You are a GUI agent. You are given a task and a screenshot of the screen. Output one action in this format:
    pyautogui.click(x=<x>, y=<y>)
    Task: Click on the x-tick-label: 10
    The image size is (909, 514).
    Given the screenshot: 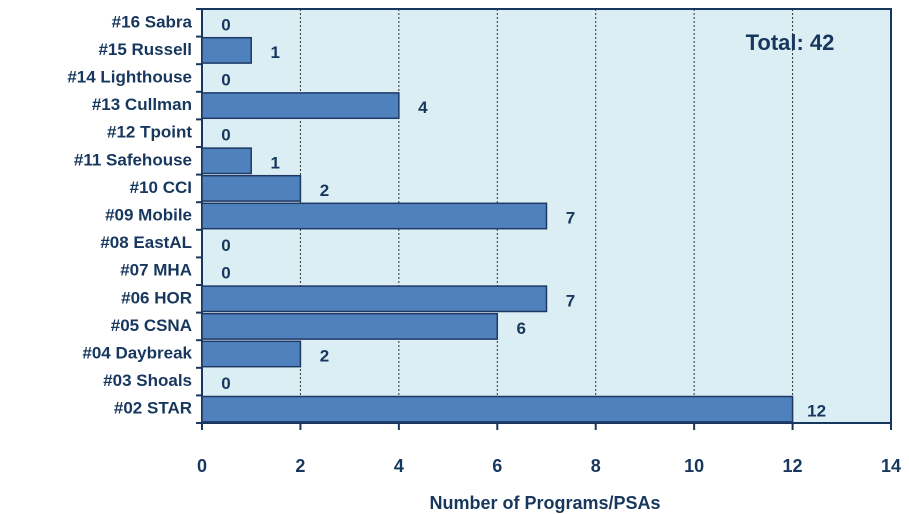 What is the action you would take?
    pyautogui.click(x=694, y=466)
    